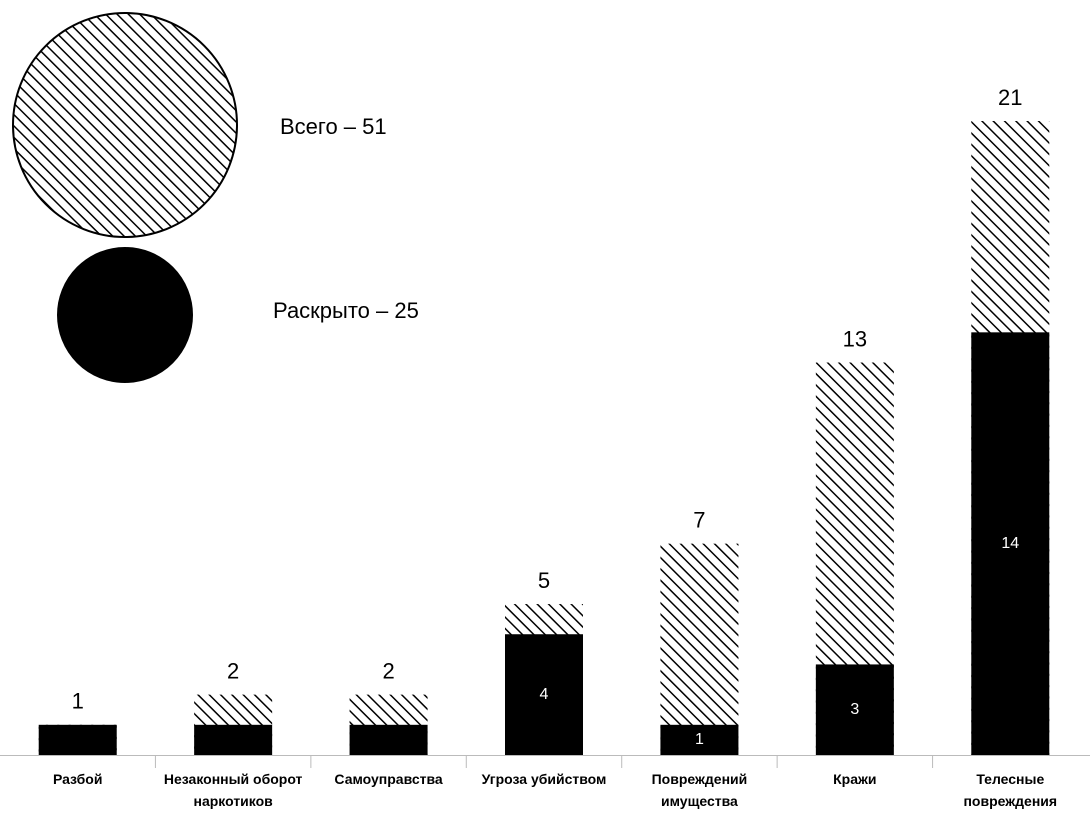  Describe the element at coordinates (1010, 97) in the screenshot. I see `value-label: 21` at that location.